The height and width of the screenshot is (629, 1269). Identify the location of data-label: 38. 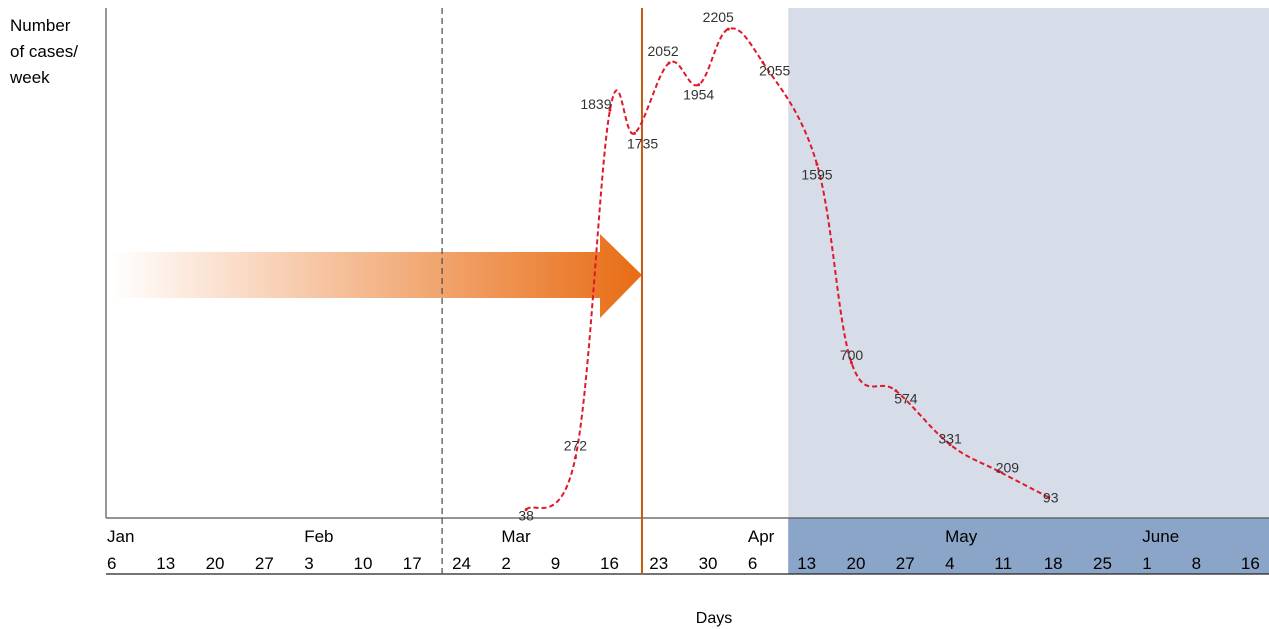
(526, 516).